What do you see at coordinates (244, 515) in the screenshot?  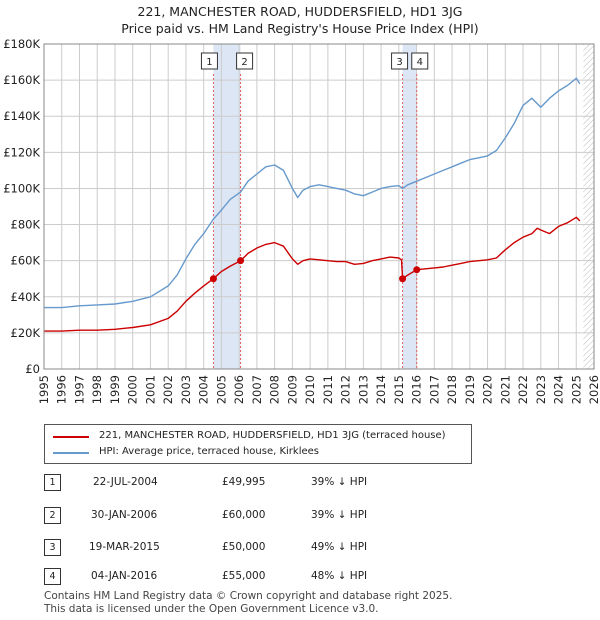 I see `sale-price: £60,000` at bounding box center [244, 515].